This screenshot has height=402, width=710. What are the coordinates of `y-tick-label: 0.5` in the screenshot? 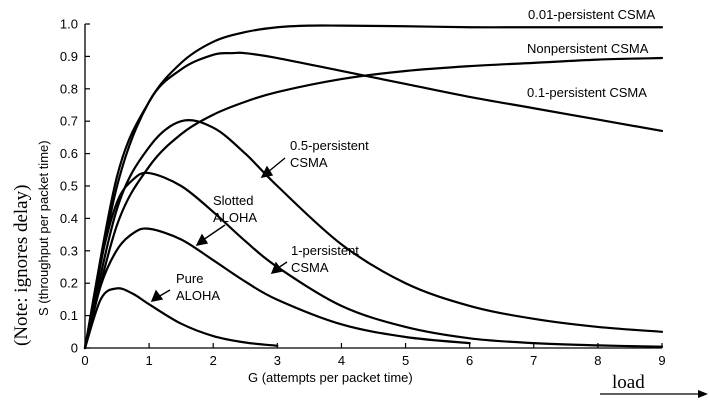 It's located at (69, 186).